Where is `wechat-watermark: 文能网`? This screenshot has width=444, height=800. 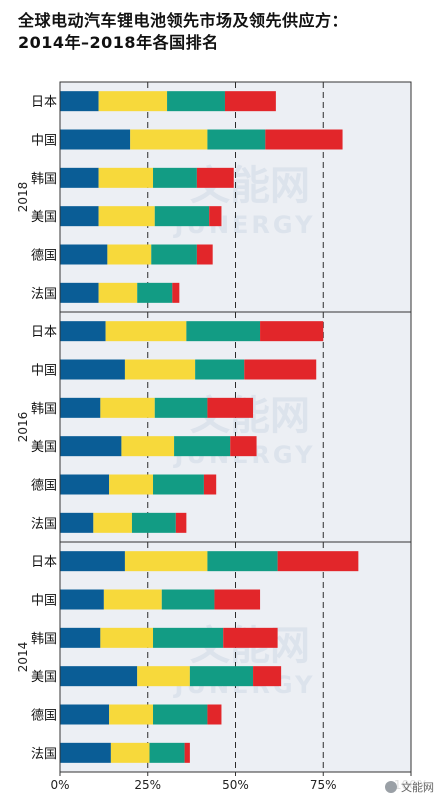
wechat-watermark: 文能网 is located at coordinates (409, 787).